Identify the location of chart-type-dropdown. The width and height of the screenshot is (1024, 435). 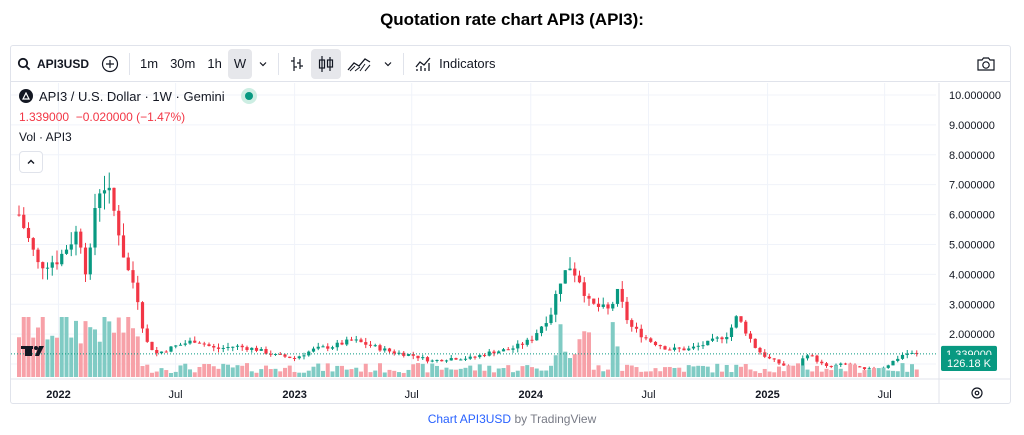
(388, 64).